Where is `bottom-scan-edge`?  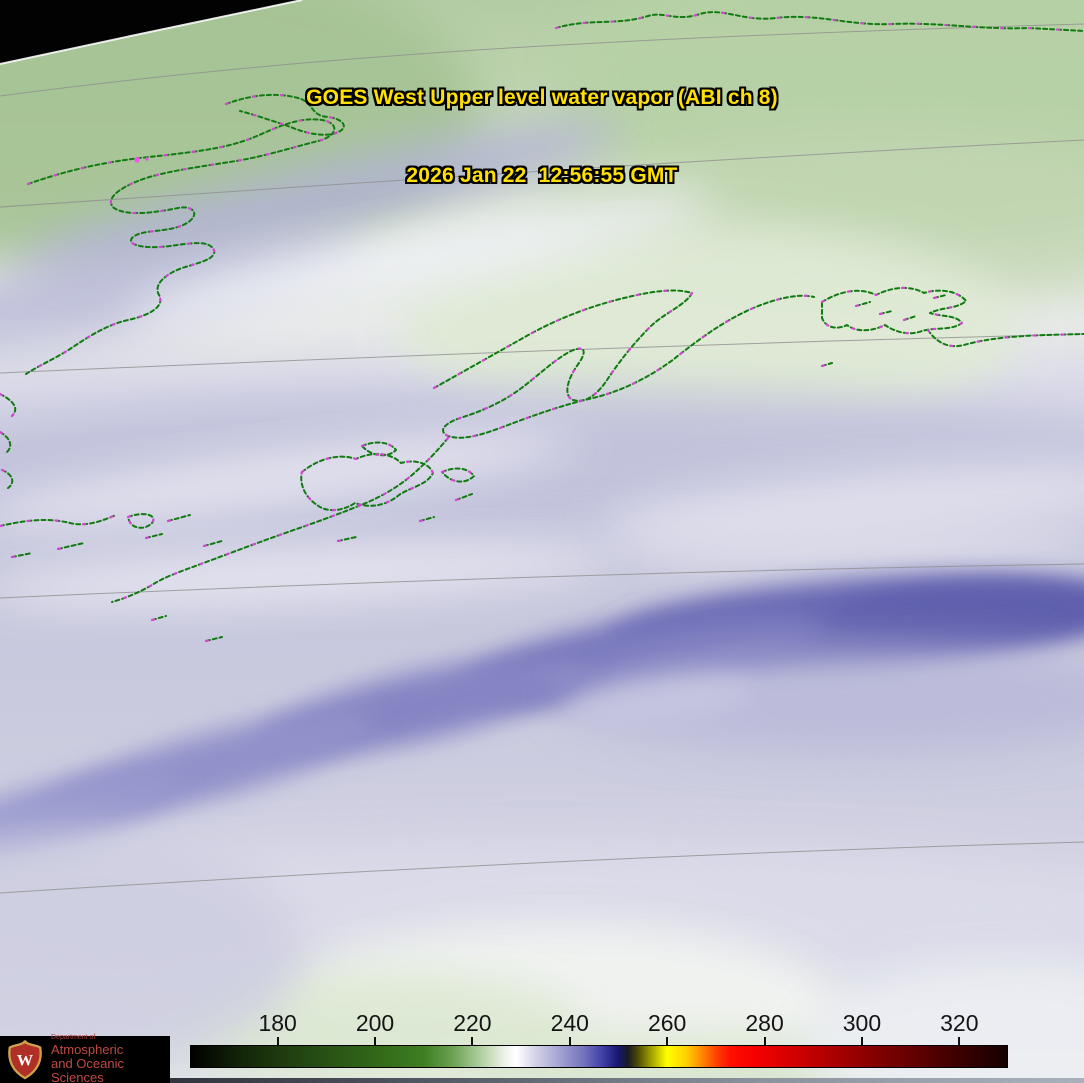
bottom-scan-edge is located at coordinates (542, 1080).